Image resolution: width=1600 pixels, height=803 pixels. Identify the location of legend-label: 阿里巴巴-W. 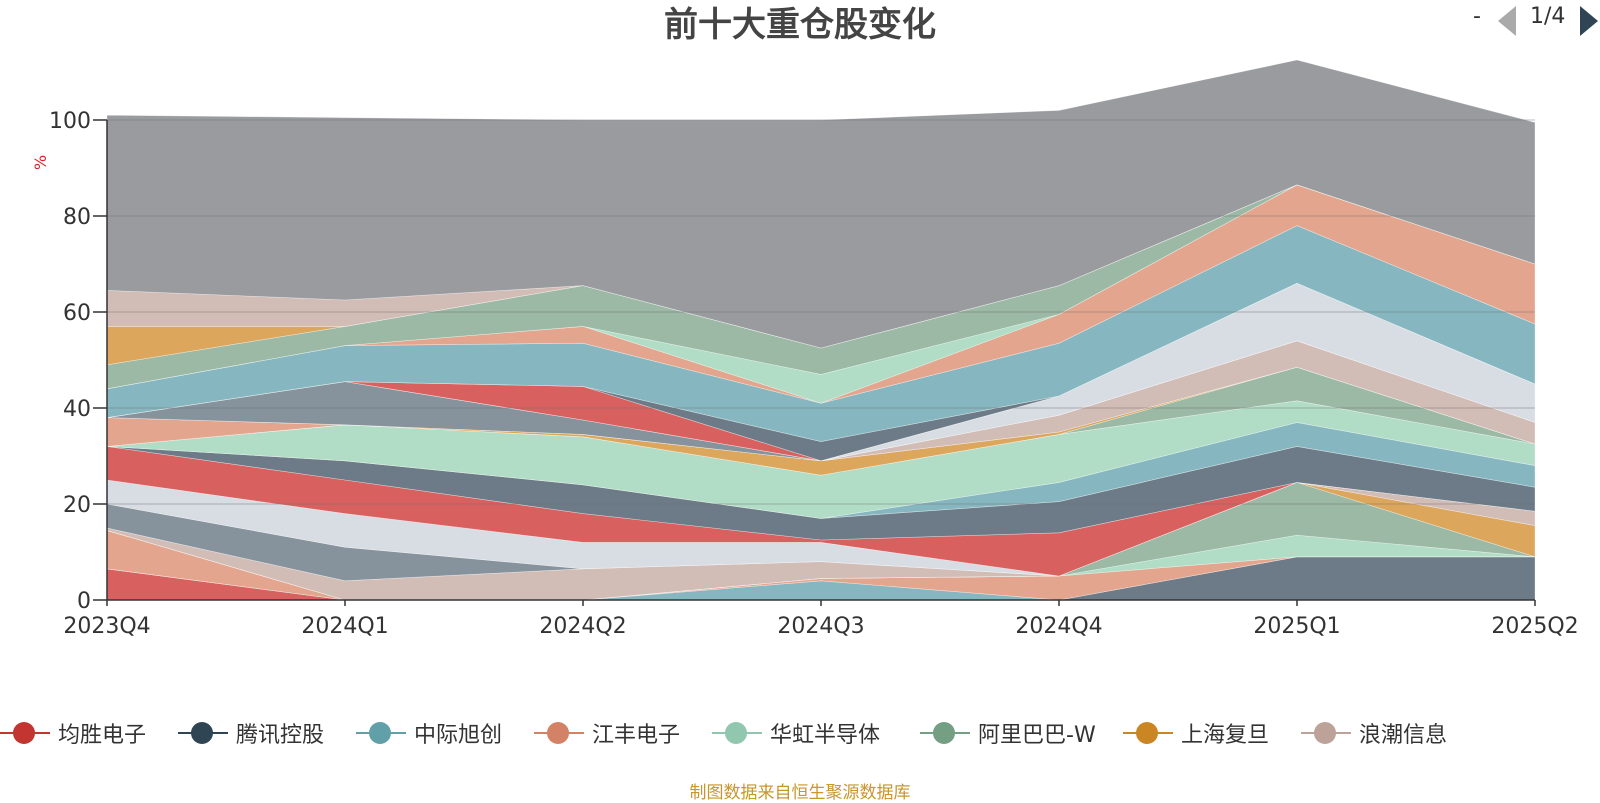
(1037, 735).